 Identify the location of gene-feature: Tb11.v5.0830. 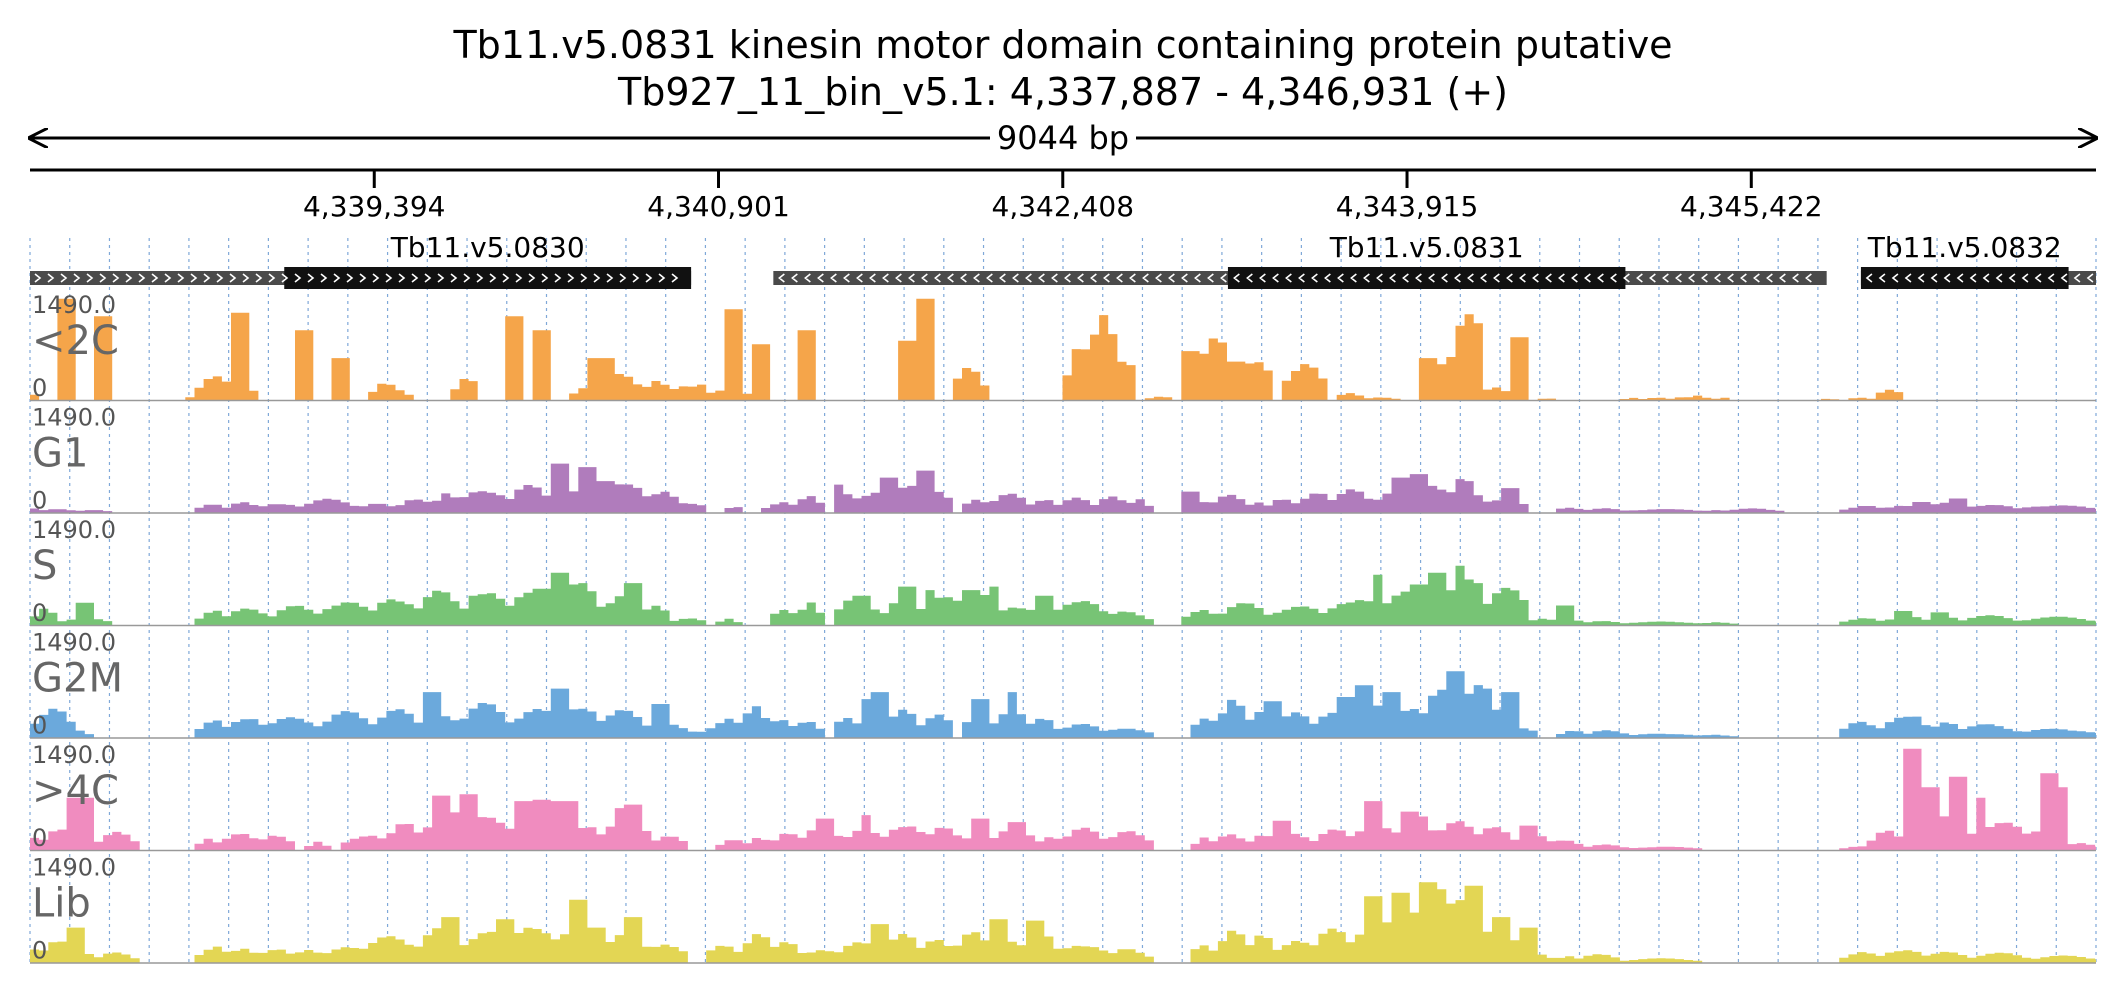
(361, 260).